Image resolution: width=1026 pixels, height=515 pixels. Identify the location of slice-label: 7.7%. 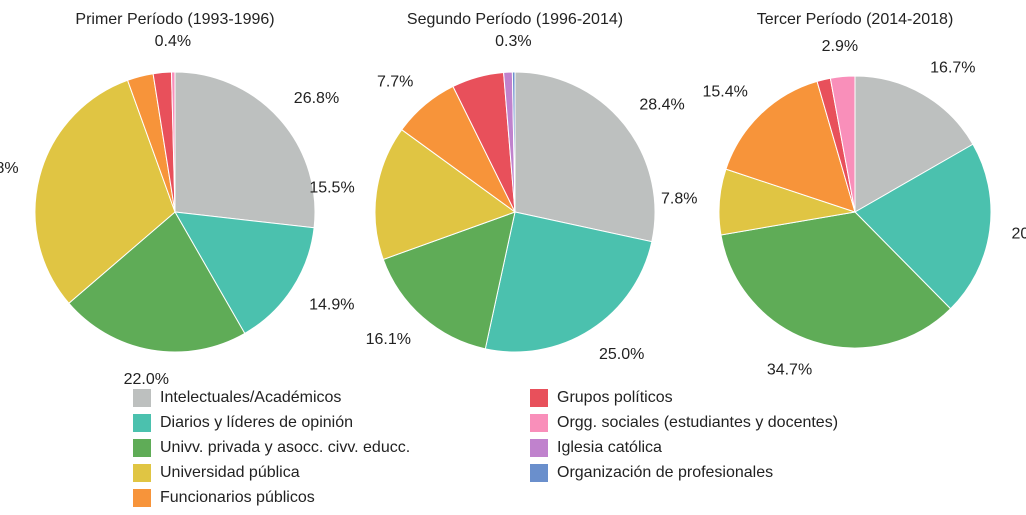
(395, 81).